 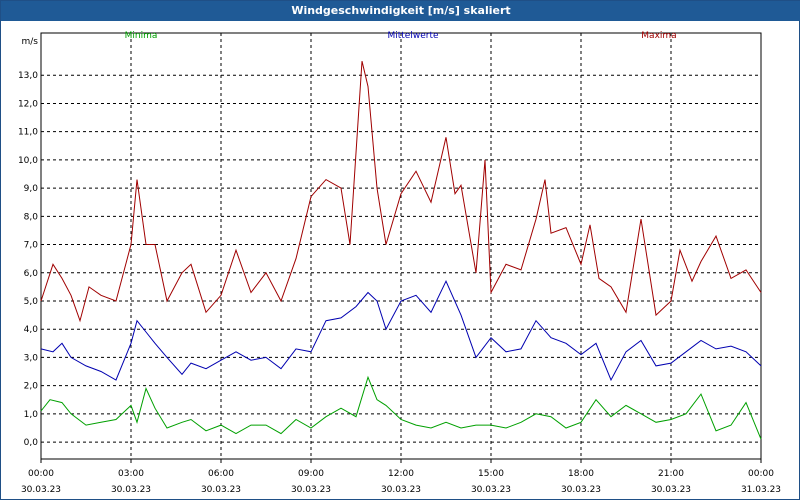 What do you see at coordinates (311, 474) in the screenshot?
I see `x-tick-time: 09:00` at bounding box center [311, 474].